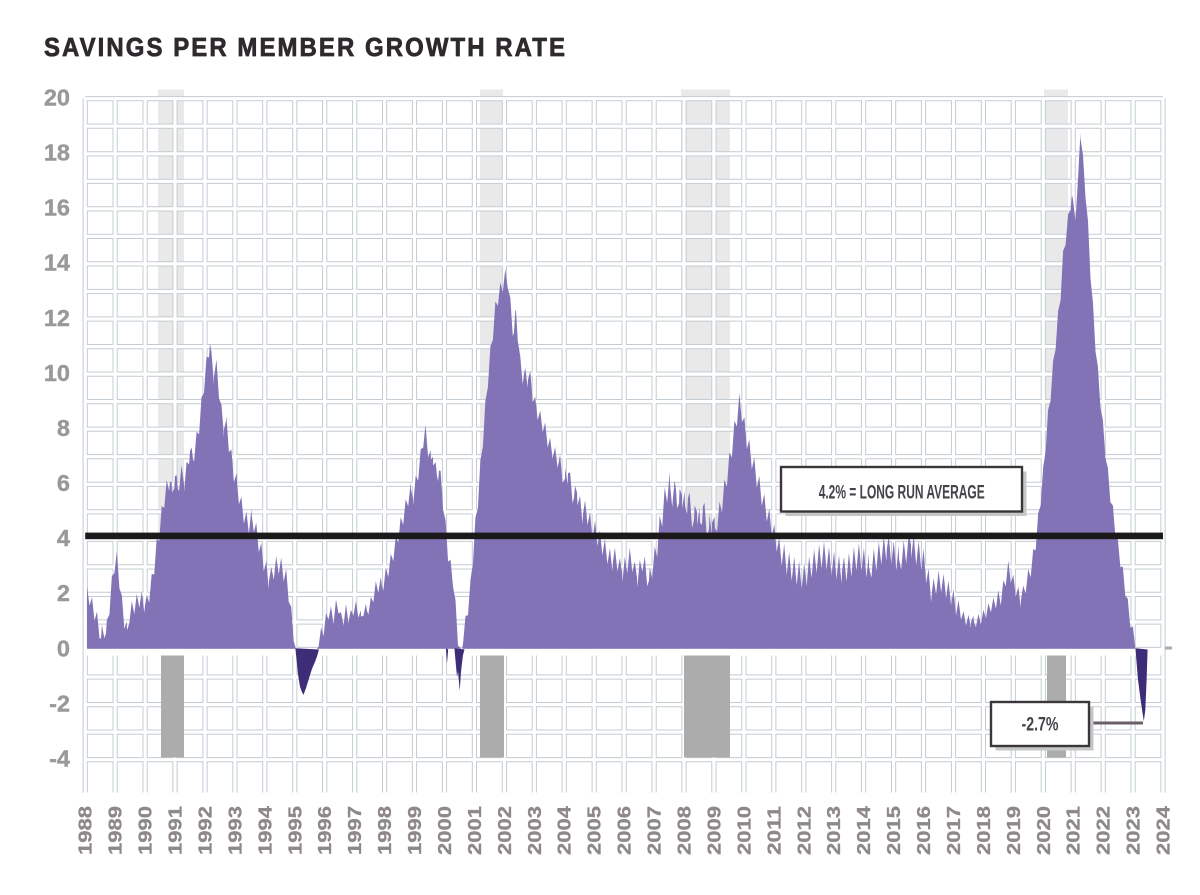 The height and width of the screenshot is (895, 1200). I want to click on svg-text: 2019, so click(1013, 830).